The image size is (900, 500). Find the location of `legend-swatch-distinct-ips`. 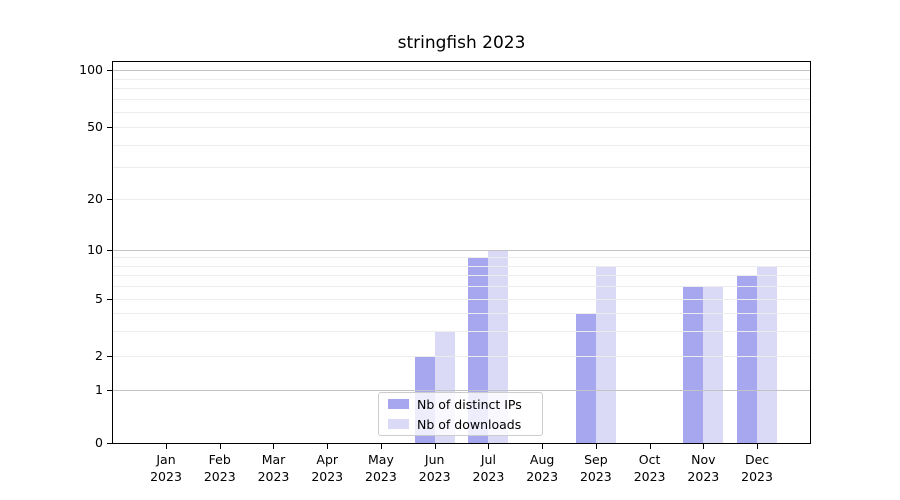

legend-swatch-distinct-ips is located at coordinates (398, 404).